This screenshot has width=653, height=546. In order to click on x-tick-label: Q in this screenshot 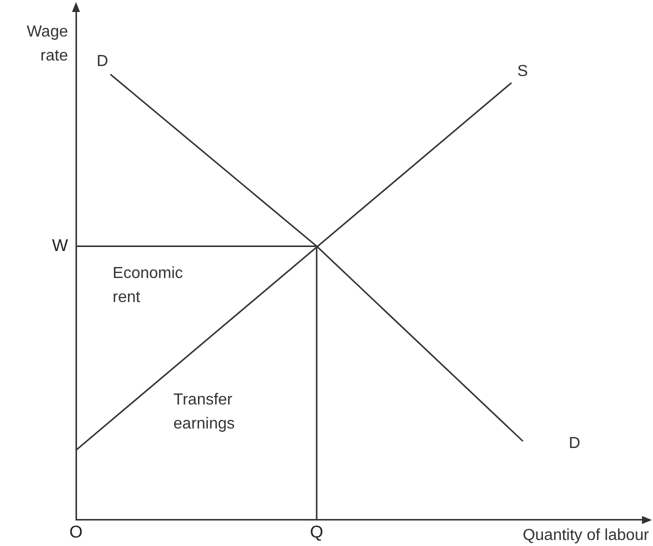, I will do `click(317, 532)`.